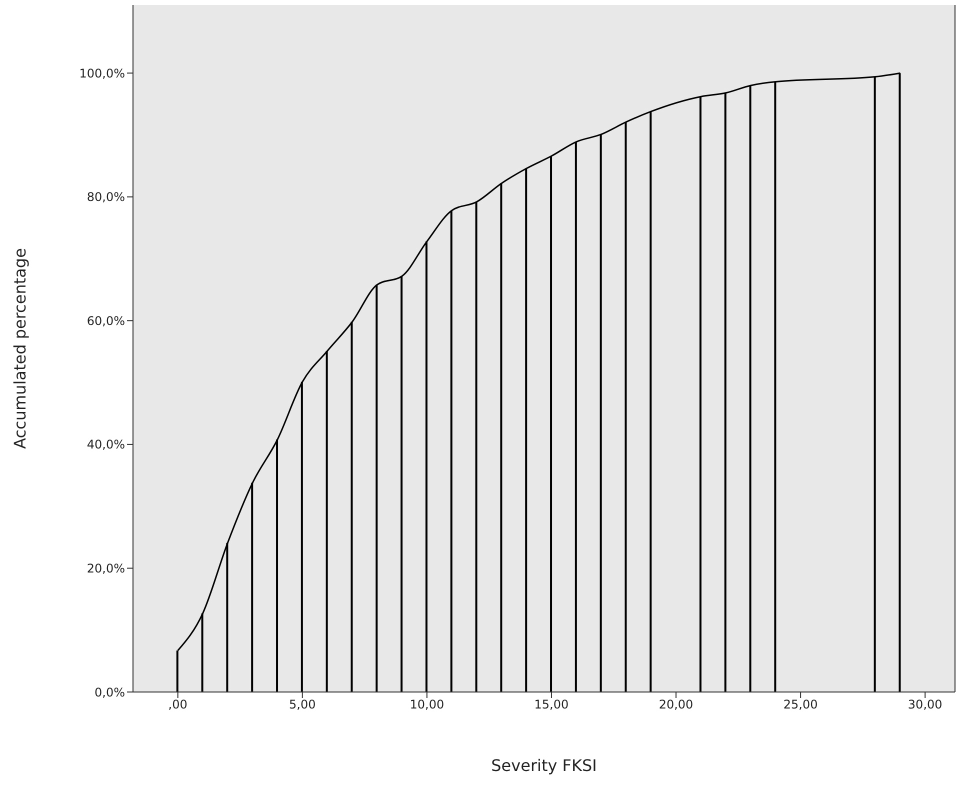 The image size is (962, 785). I want to click on y-axis-title: Accumulated percentage, so click(20, 348).